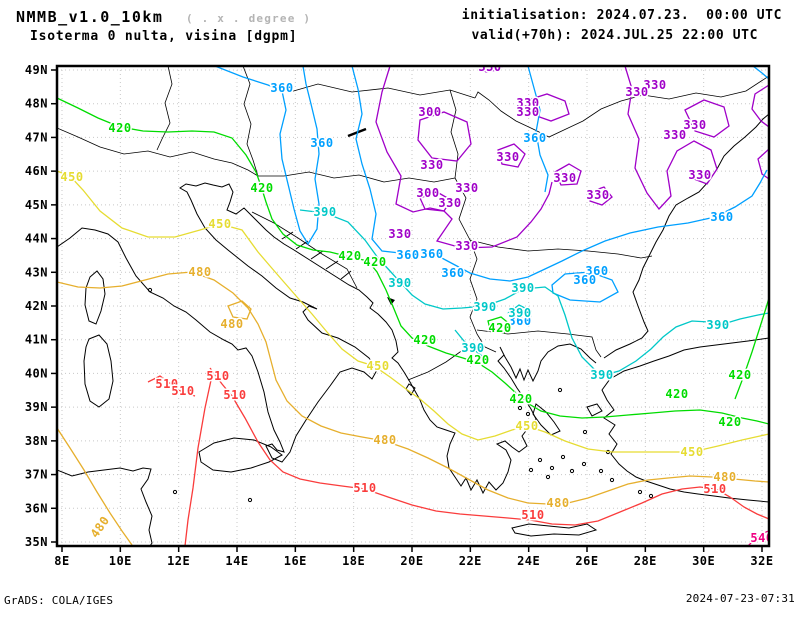  What do you see at coordinates (36, 373) in the screenshot?
I see `lat-axis-label: 40N` at bounding box center [36, 373].